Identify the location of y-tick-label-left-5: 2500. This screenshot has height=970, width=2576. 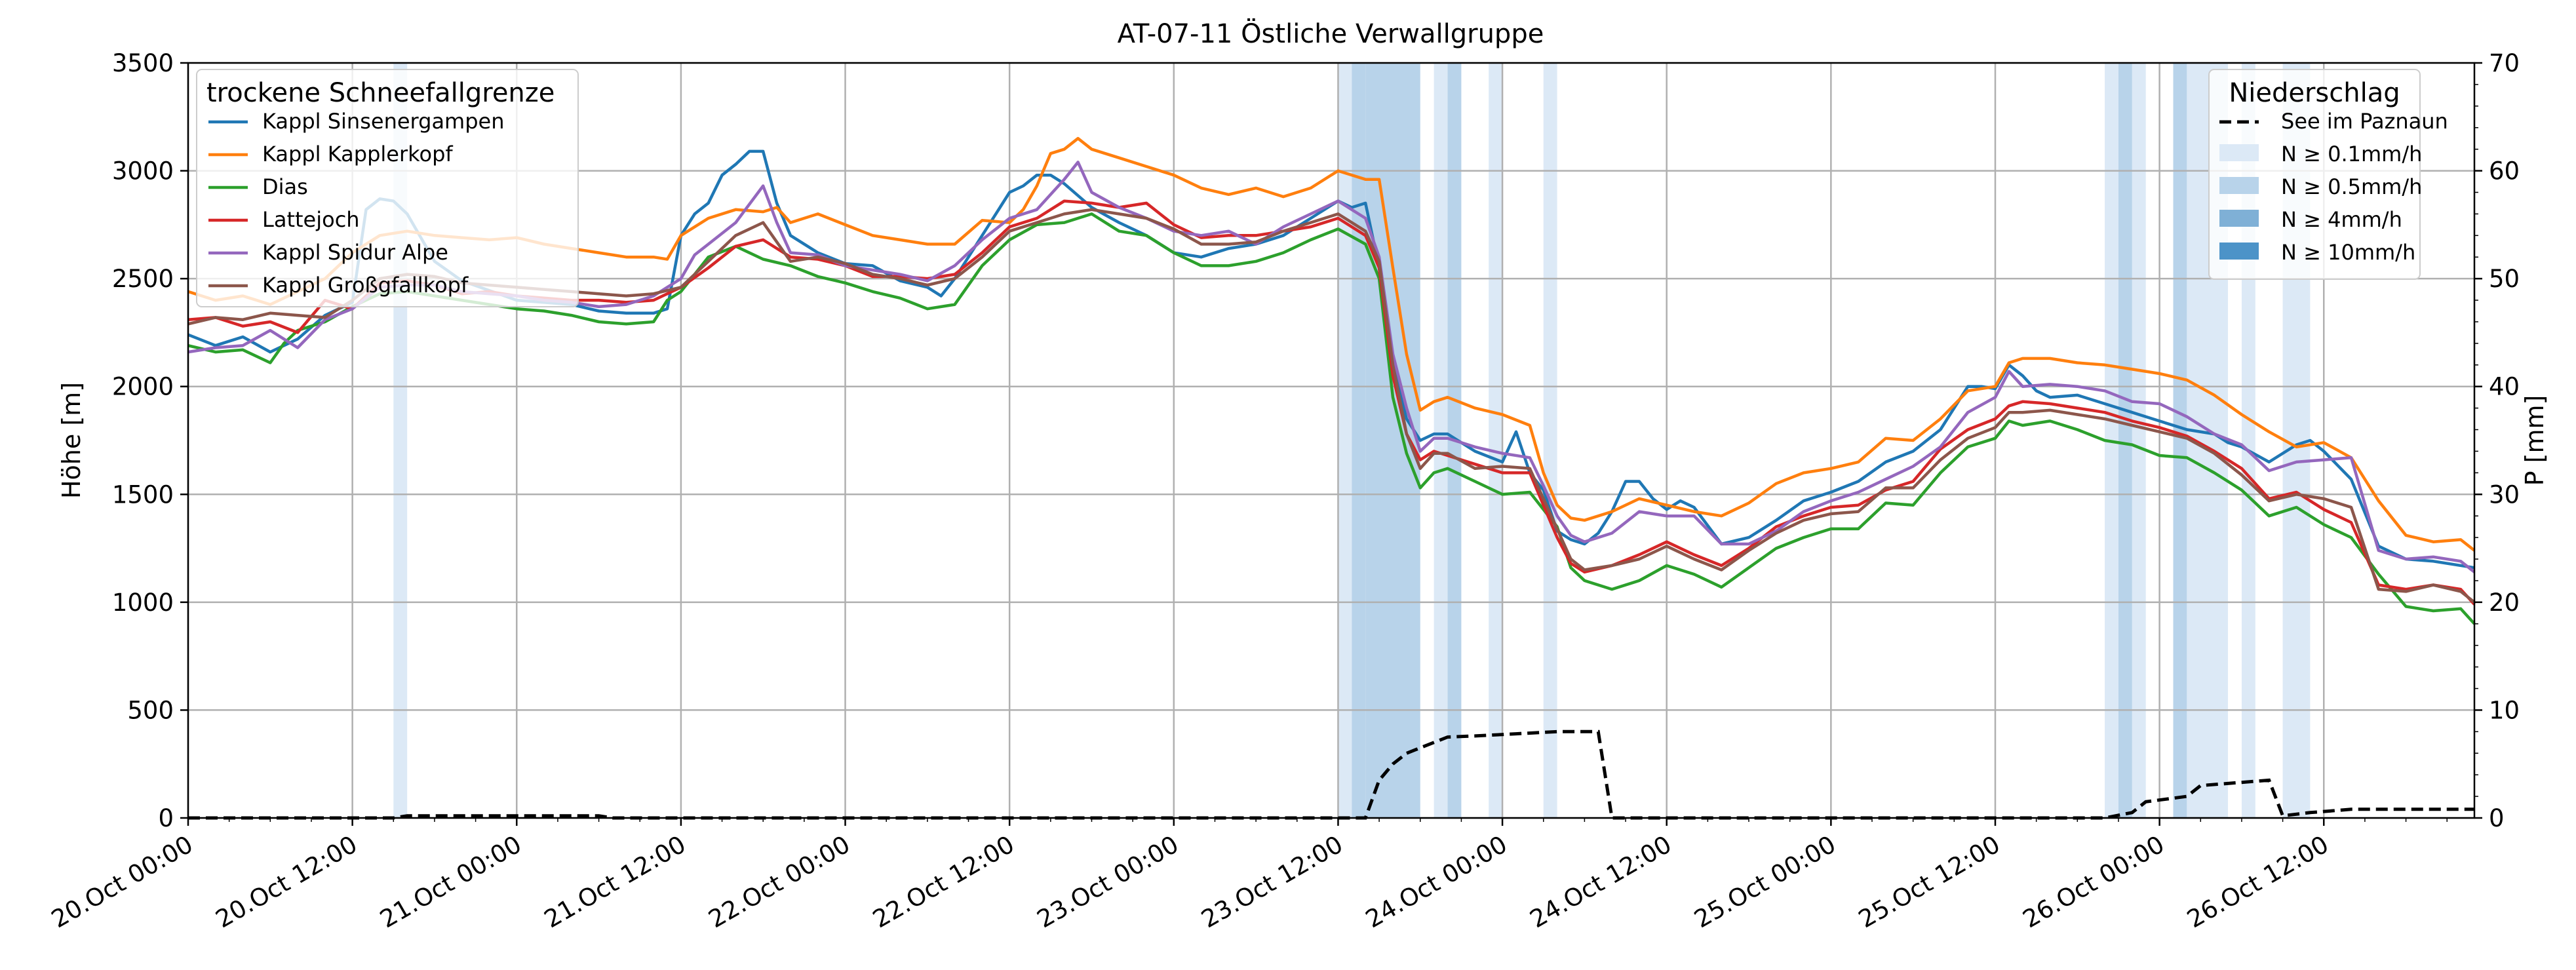
(143, 279).